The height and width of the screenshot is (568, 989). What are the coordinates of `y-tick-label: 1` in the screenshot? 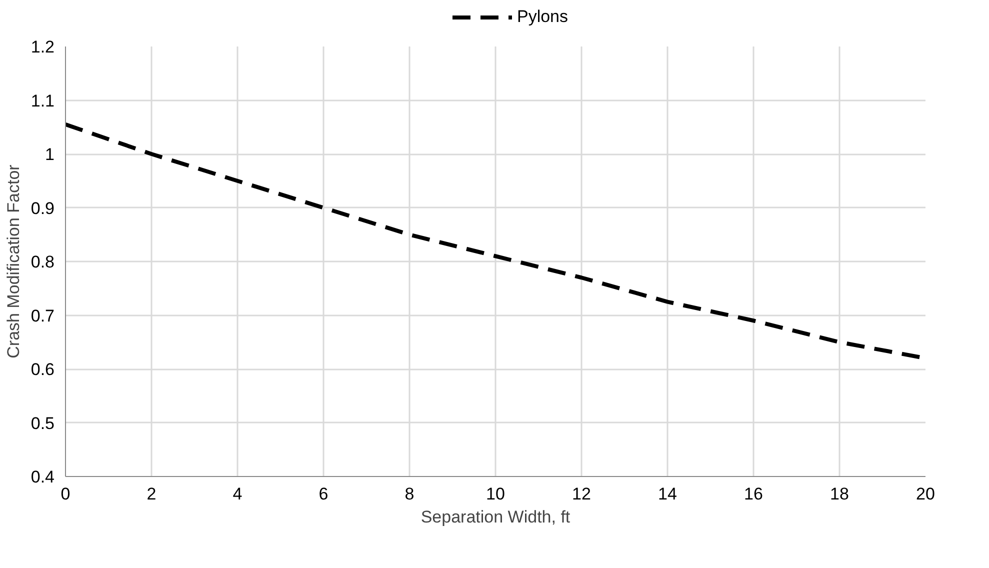 It's located at (50, 154).